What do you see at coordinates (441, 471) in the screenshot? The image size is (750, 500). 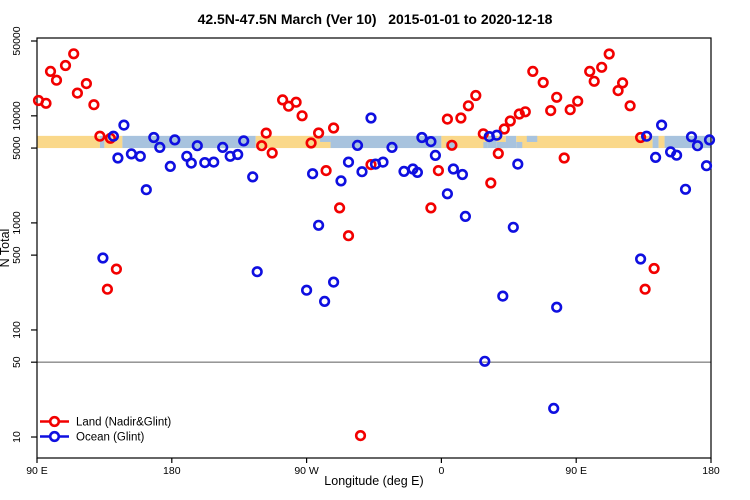 I see `x-tick-label: 0` at bounding box center [441, 471].